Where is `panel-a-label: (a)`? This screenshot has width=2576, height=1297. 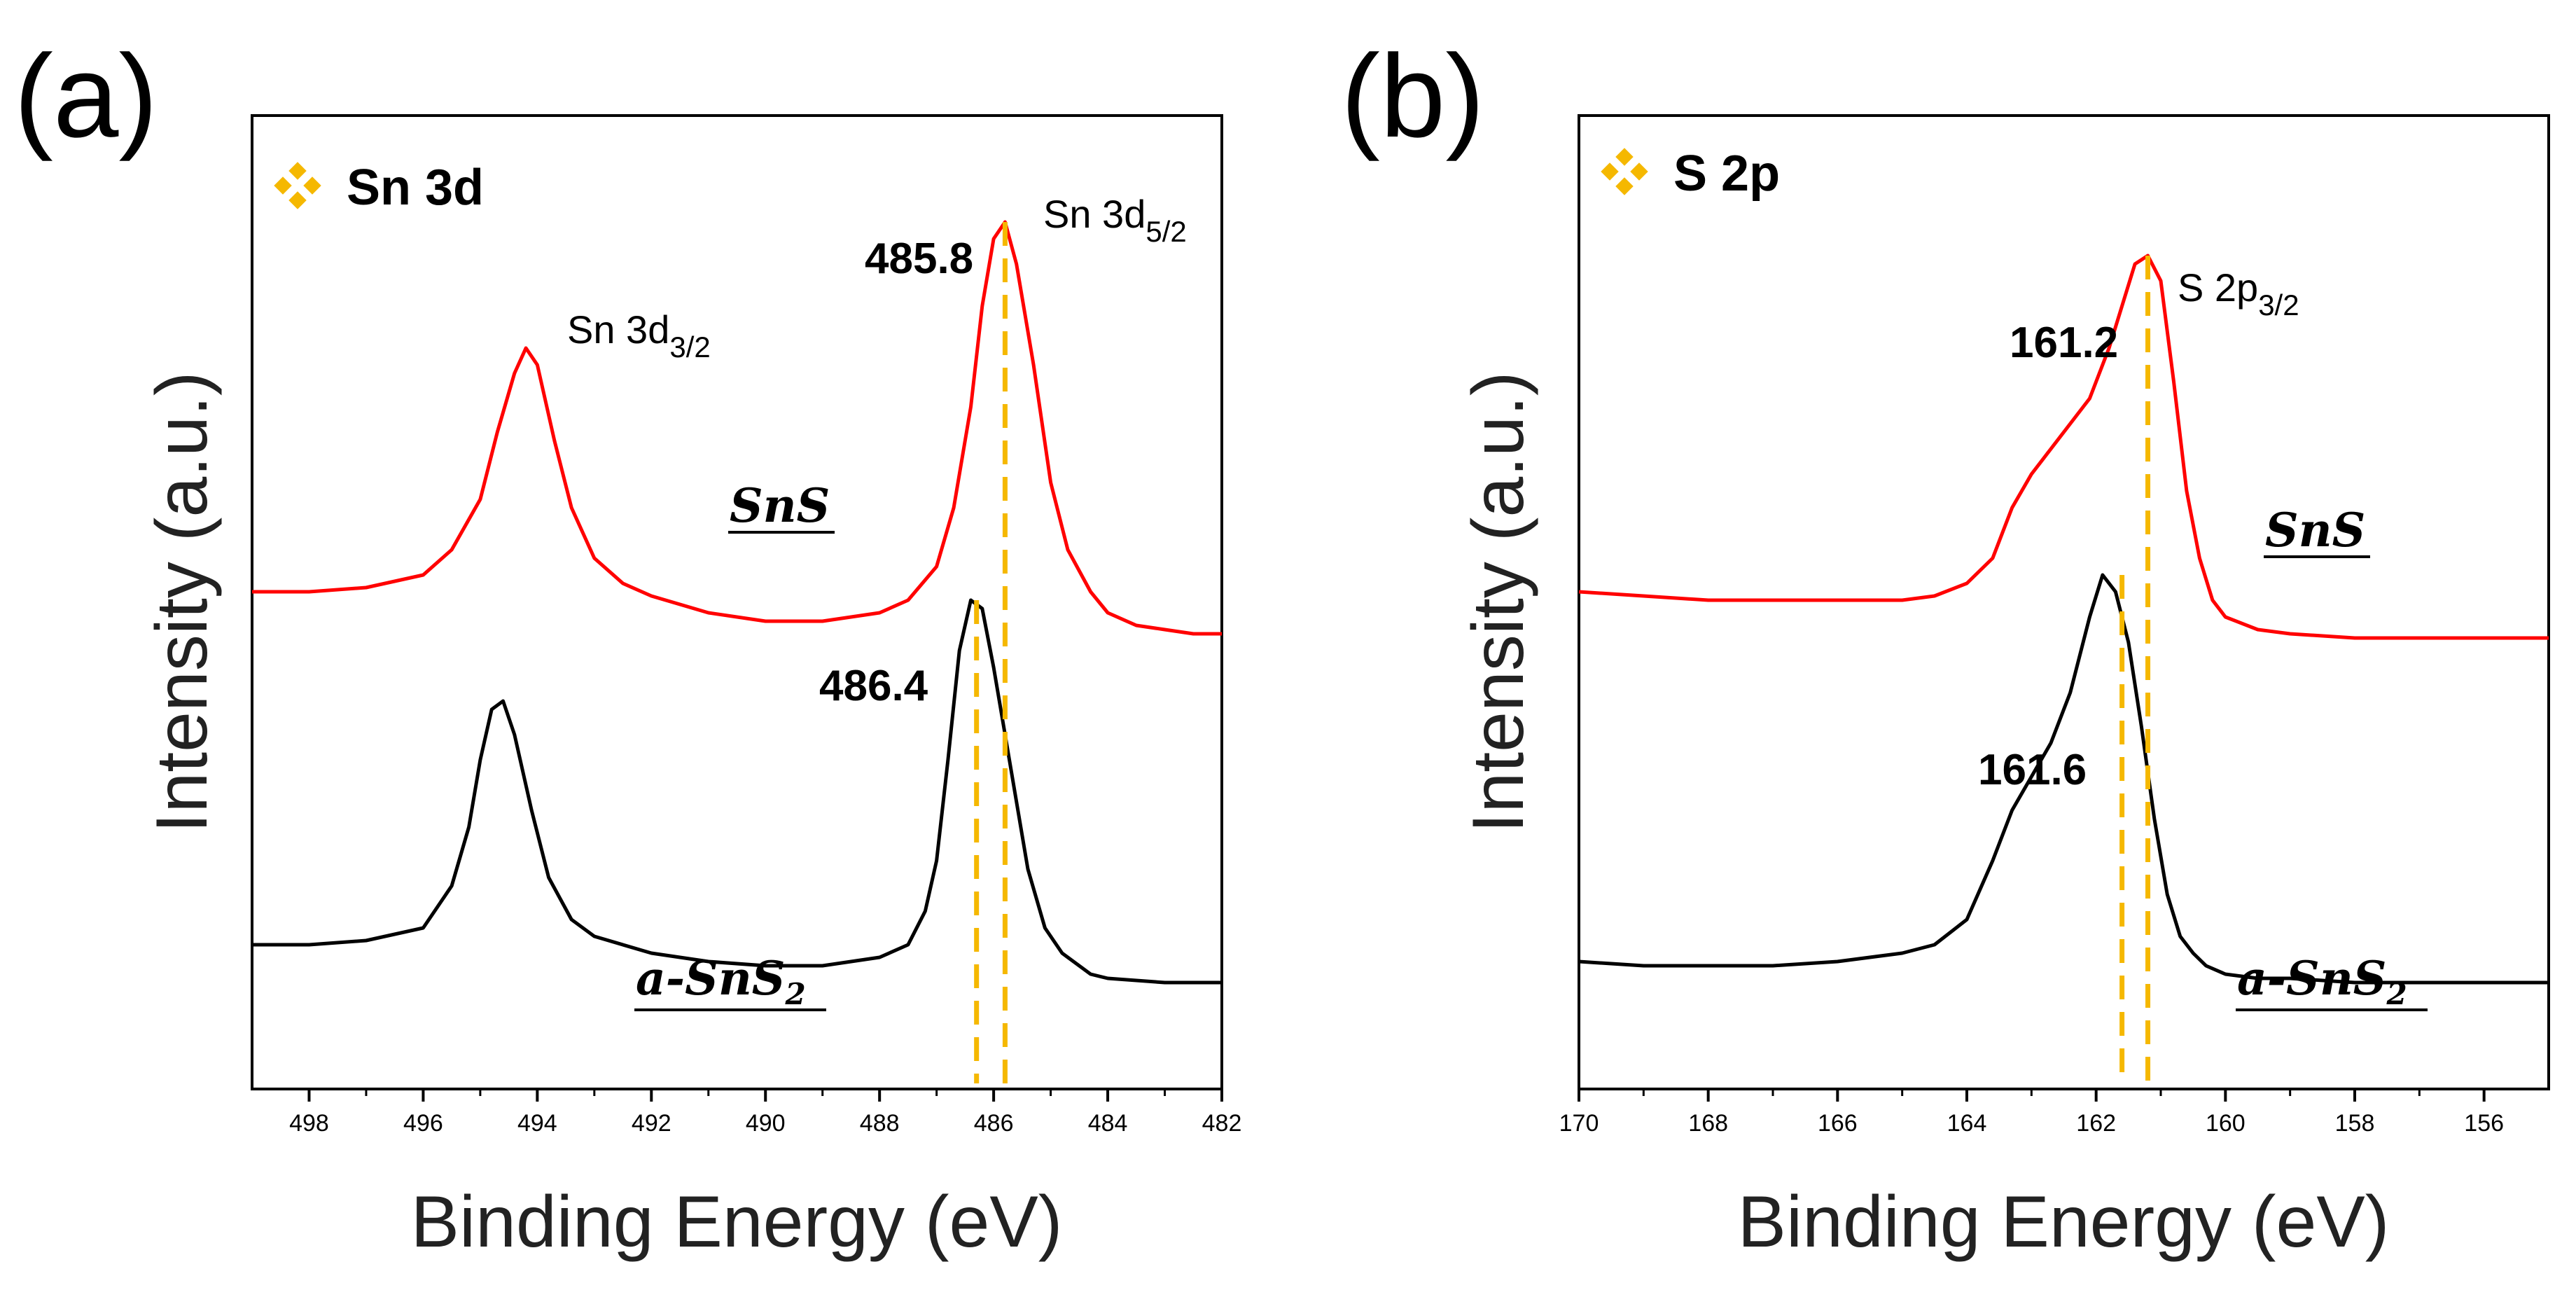
panel-a-label: (a) is located at coordinates (86, 96).